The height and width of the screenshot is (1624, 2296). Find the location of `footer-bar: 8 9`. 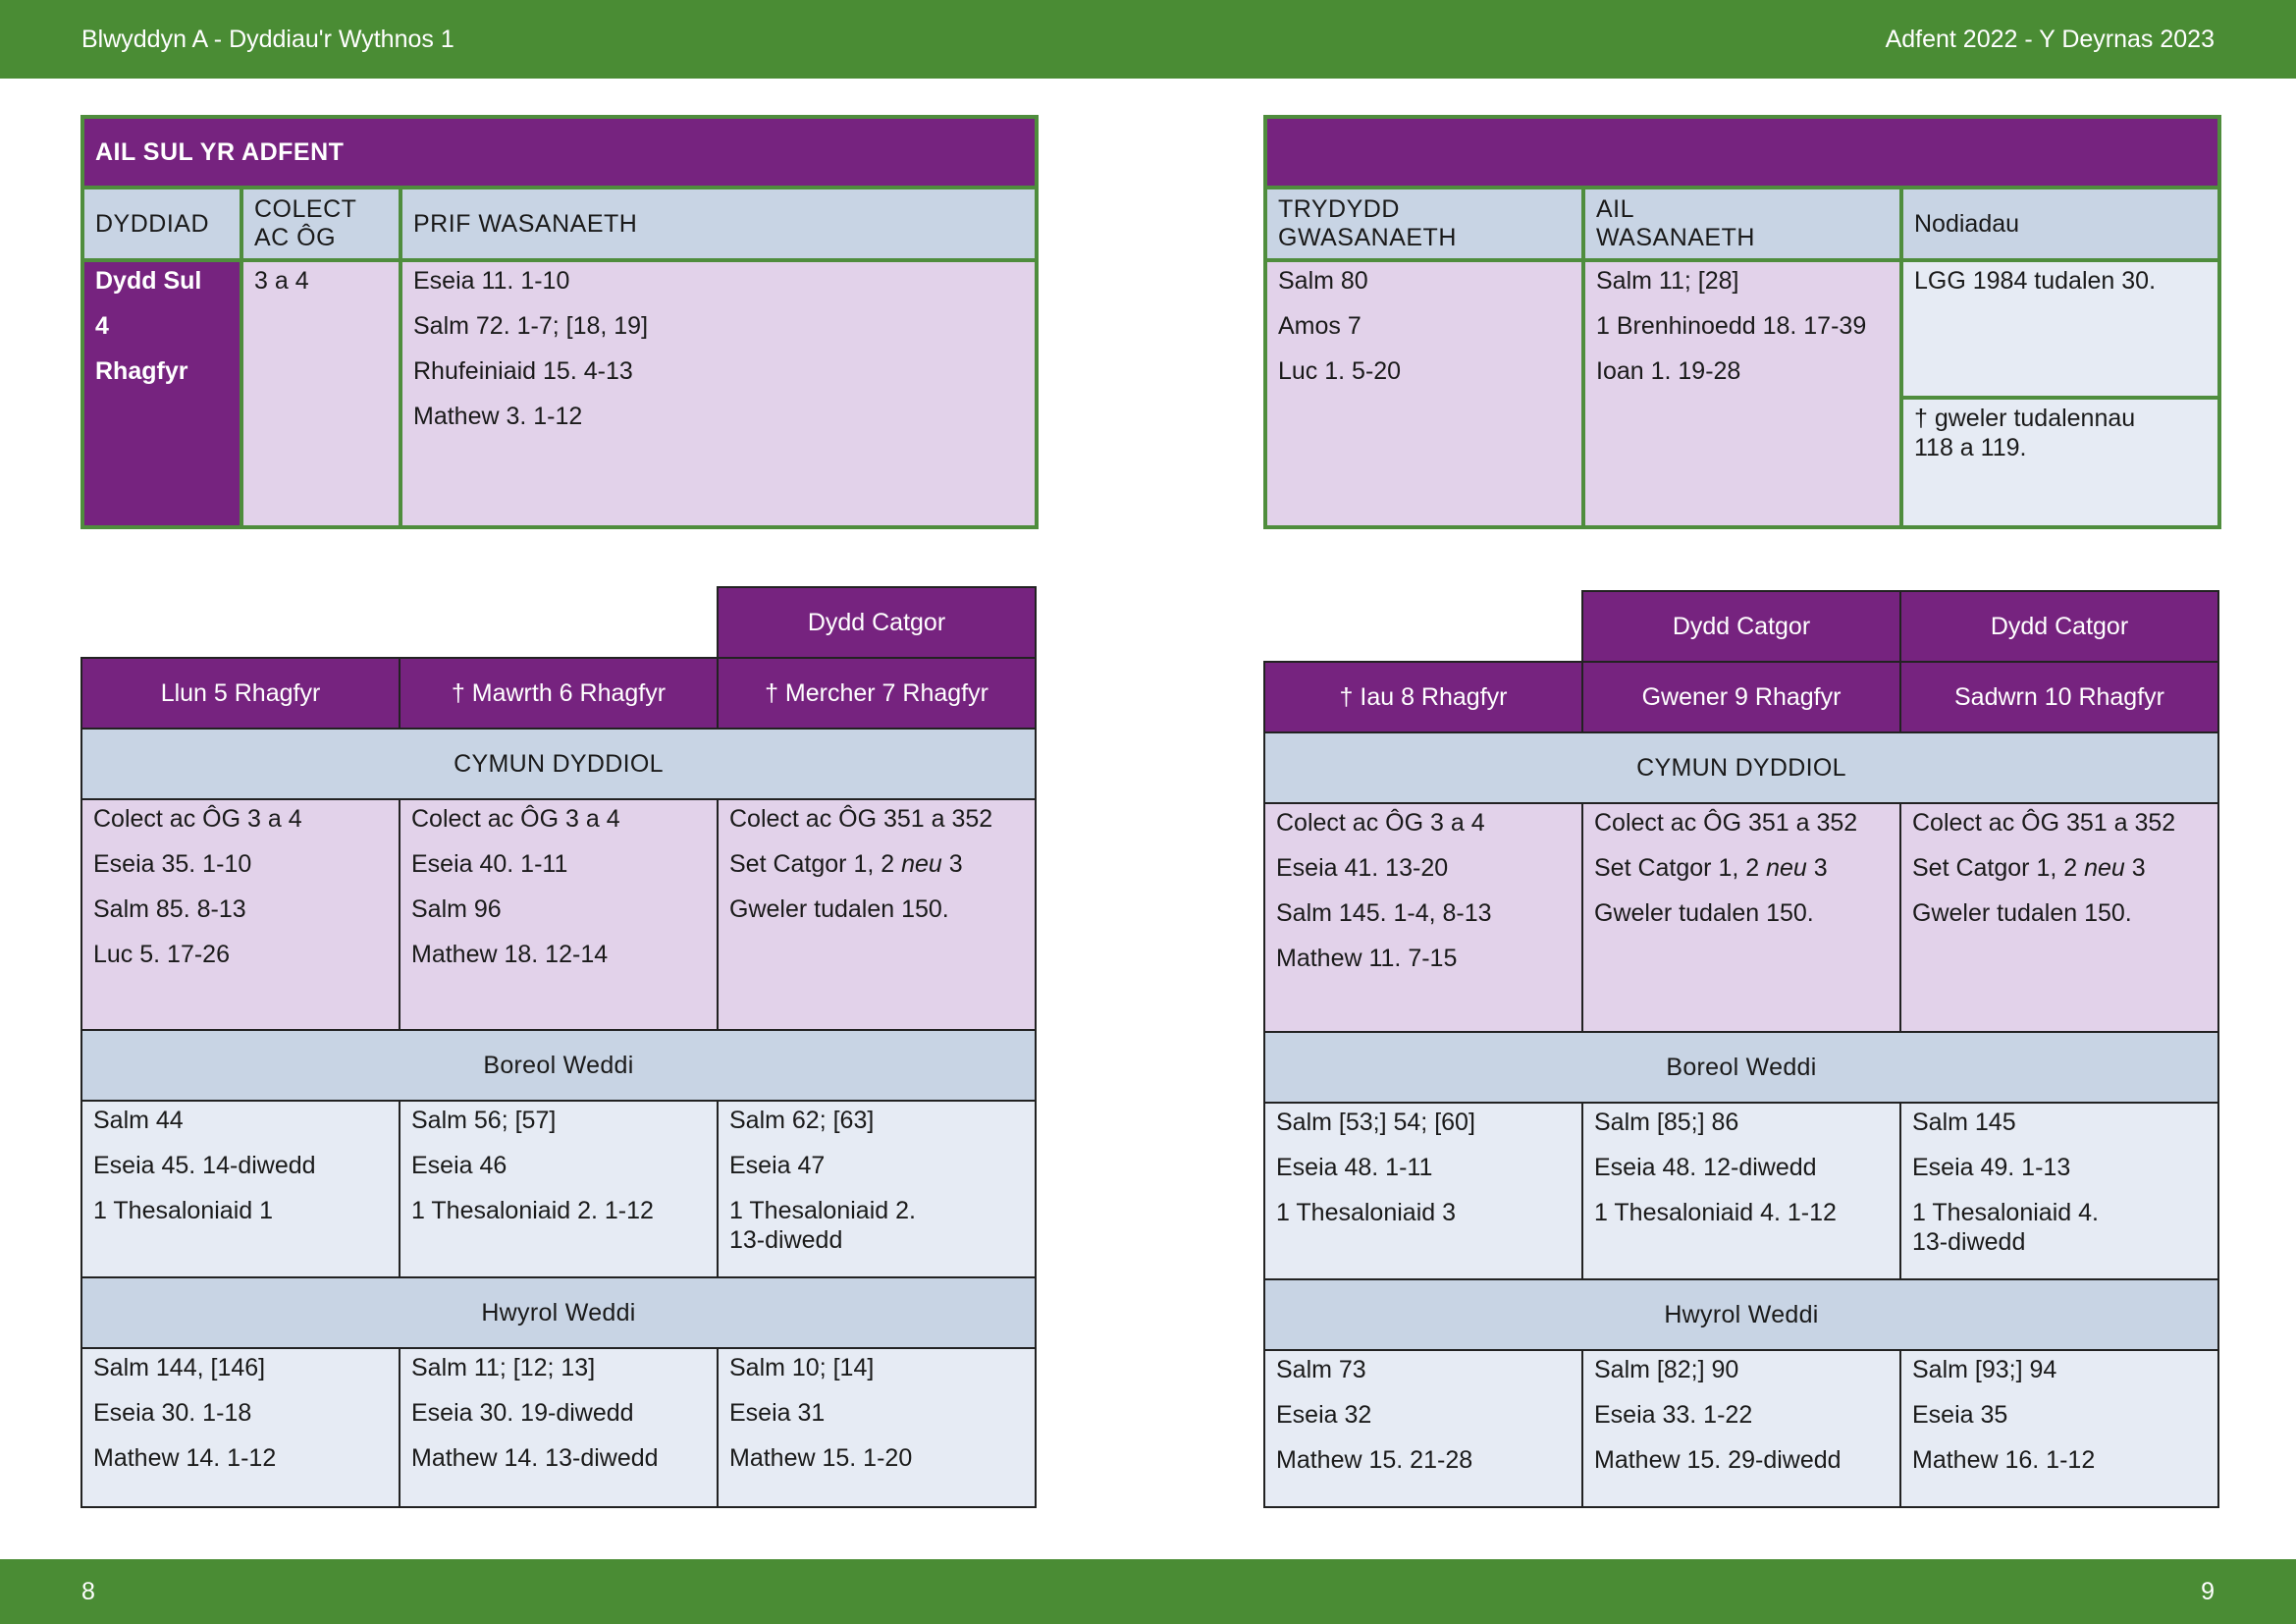

footer-bar: 8 9 is located at coordinates (1148, 1591).